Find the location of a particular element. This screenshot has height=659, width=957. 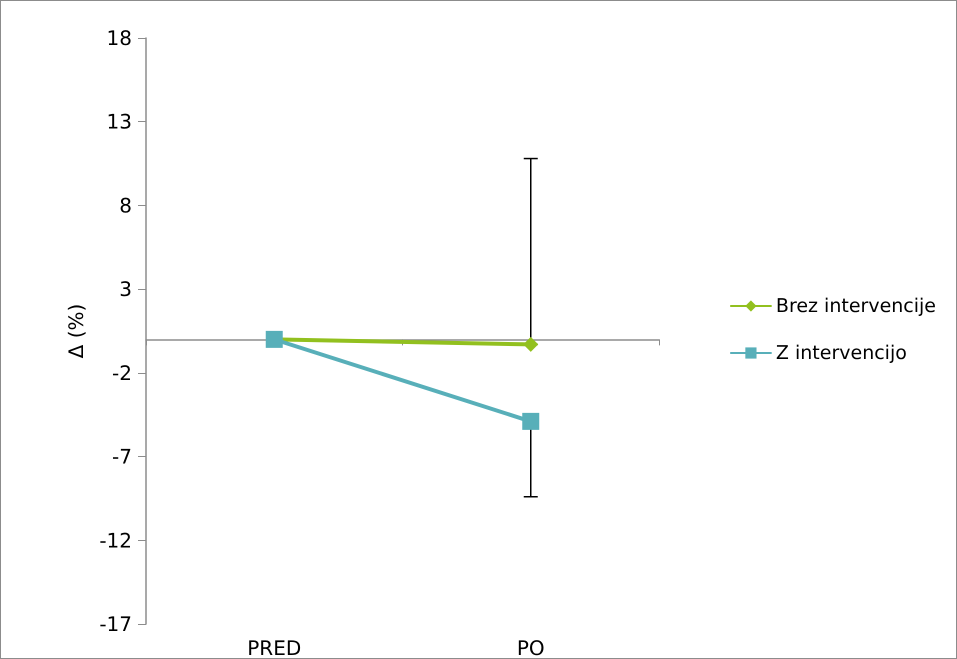

y-tick-label: -17 is located at coordinates (115, 624).